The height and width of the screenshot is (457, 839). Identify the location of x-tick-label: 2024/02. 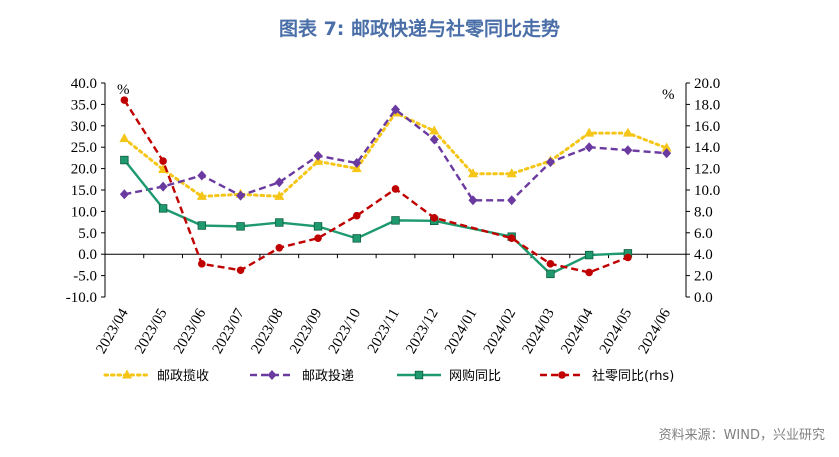
(500, 331).